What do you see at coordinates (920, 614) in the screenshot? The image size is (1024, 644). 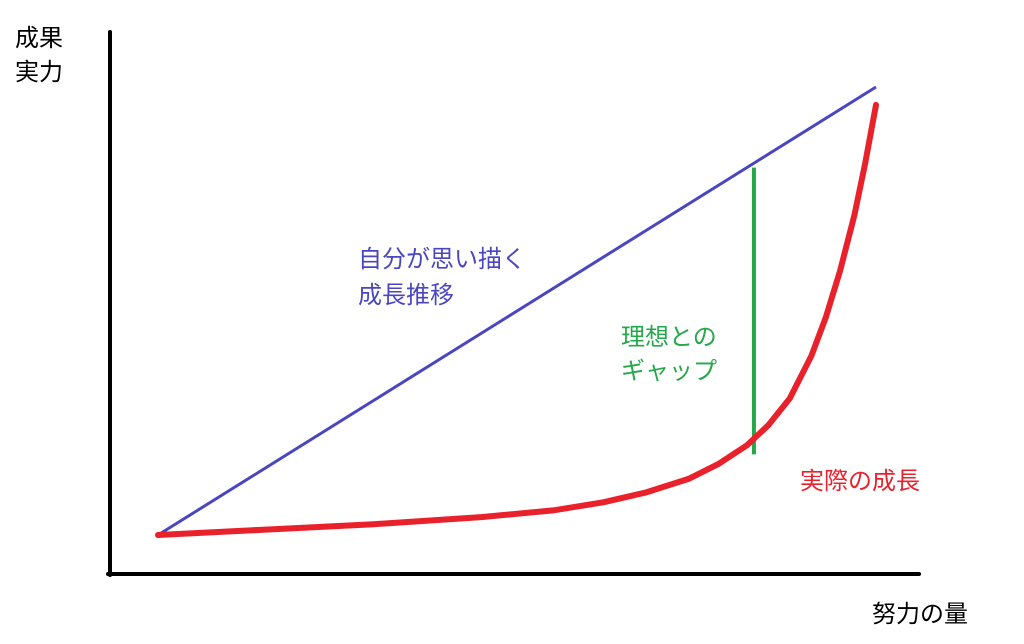 I see `x-axis-label: 努力の量` at bounding box center [920, 614].